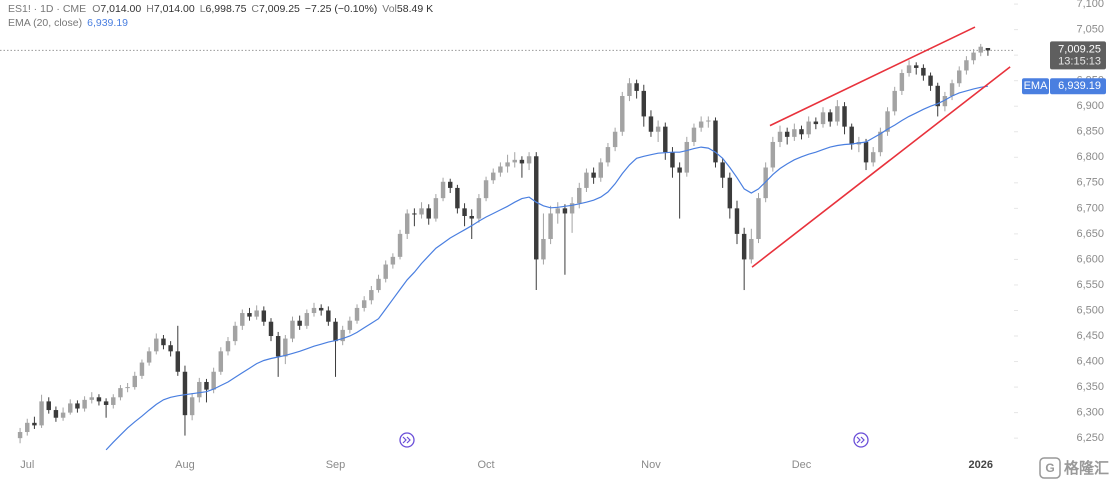  What do you see at coordinates (1090, 285) in the screenshot?
I see `y-tick-label: 6,550` at bounding box center [1090, 285].